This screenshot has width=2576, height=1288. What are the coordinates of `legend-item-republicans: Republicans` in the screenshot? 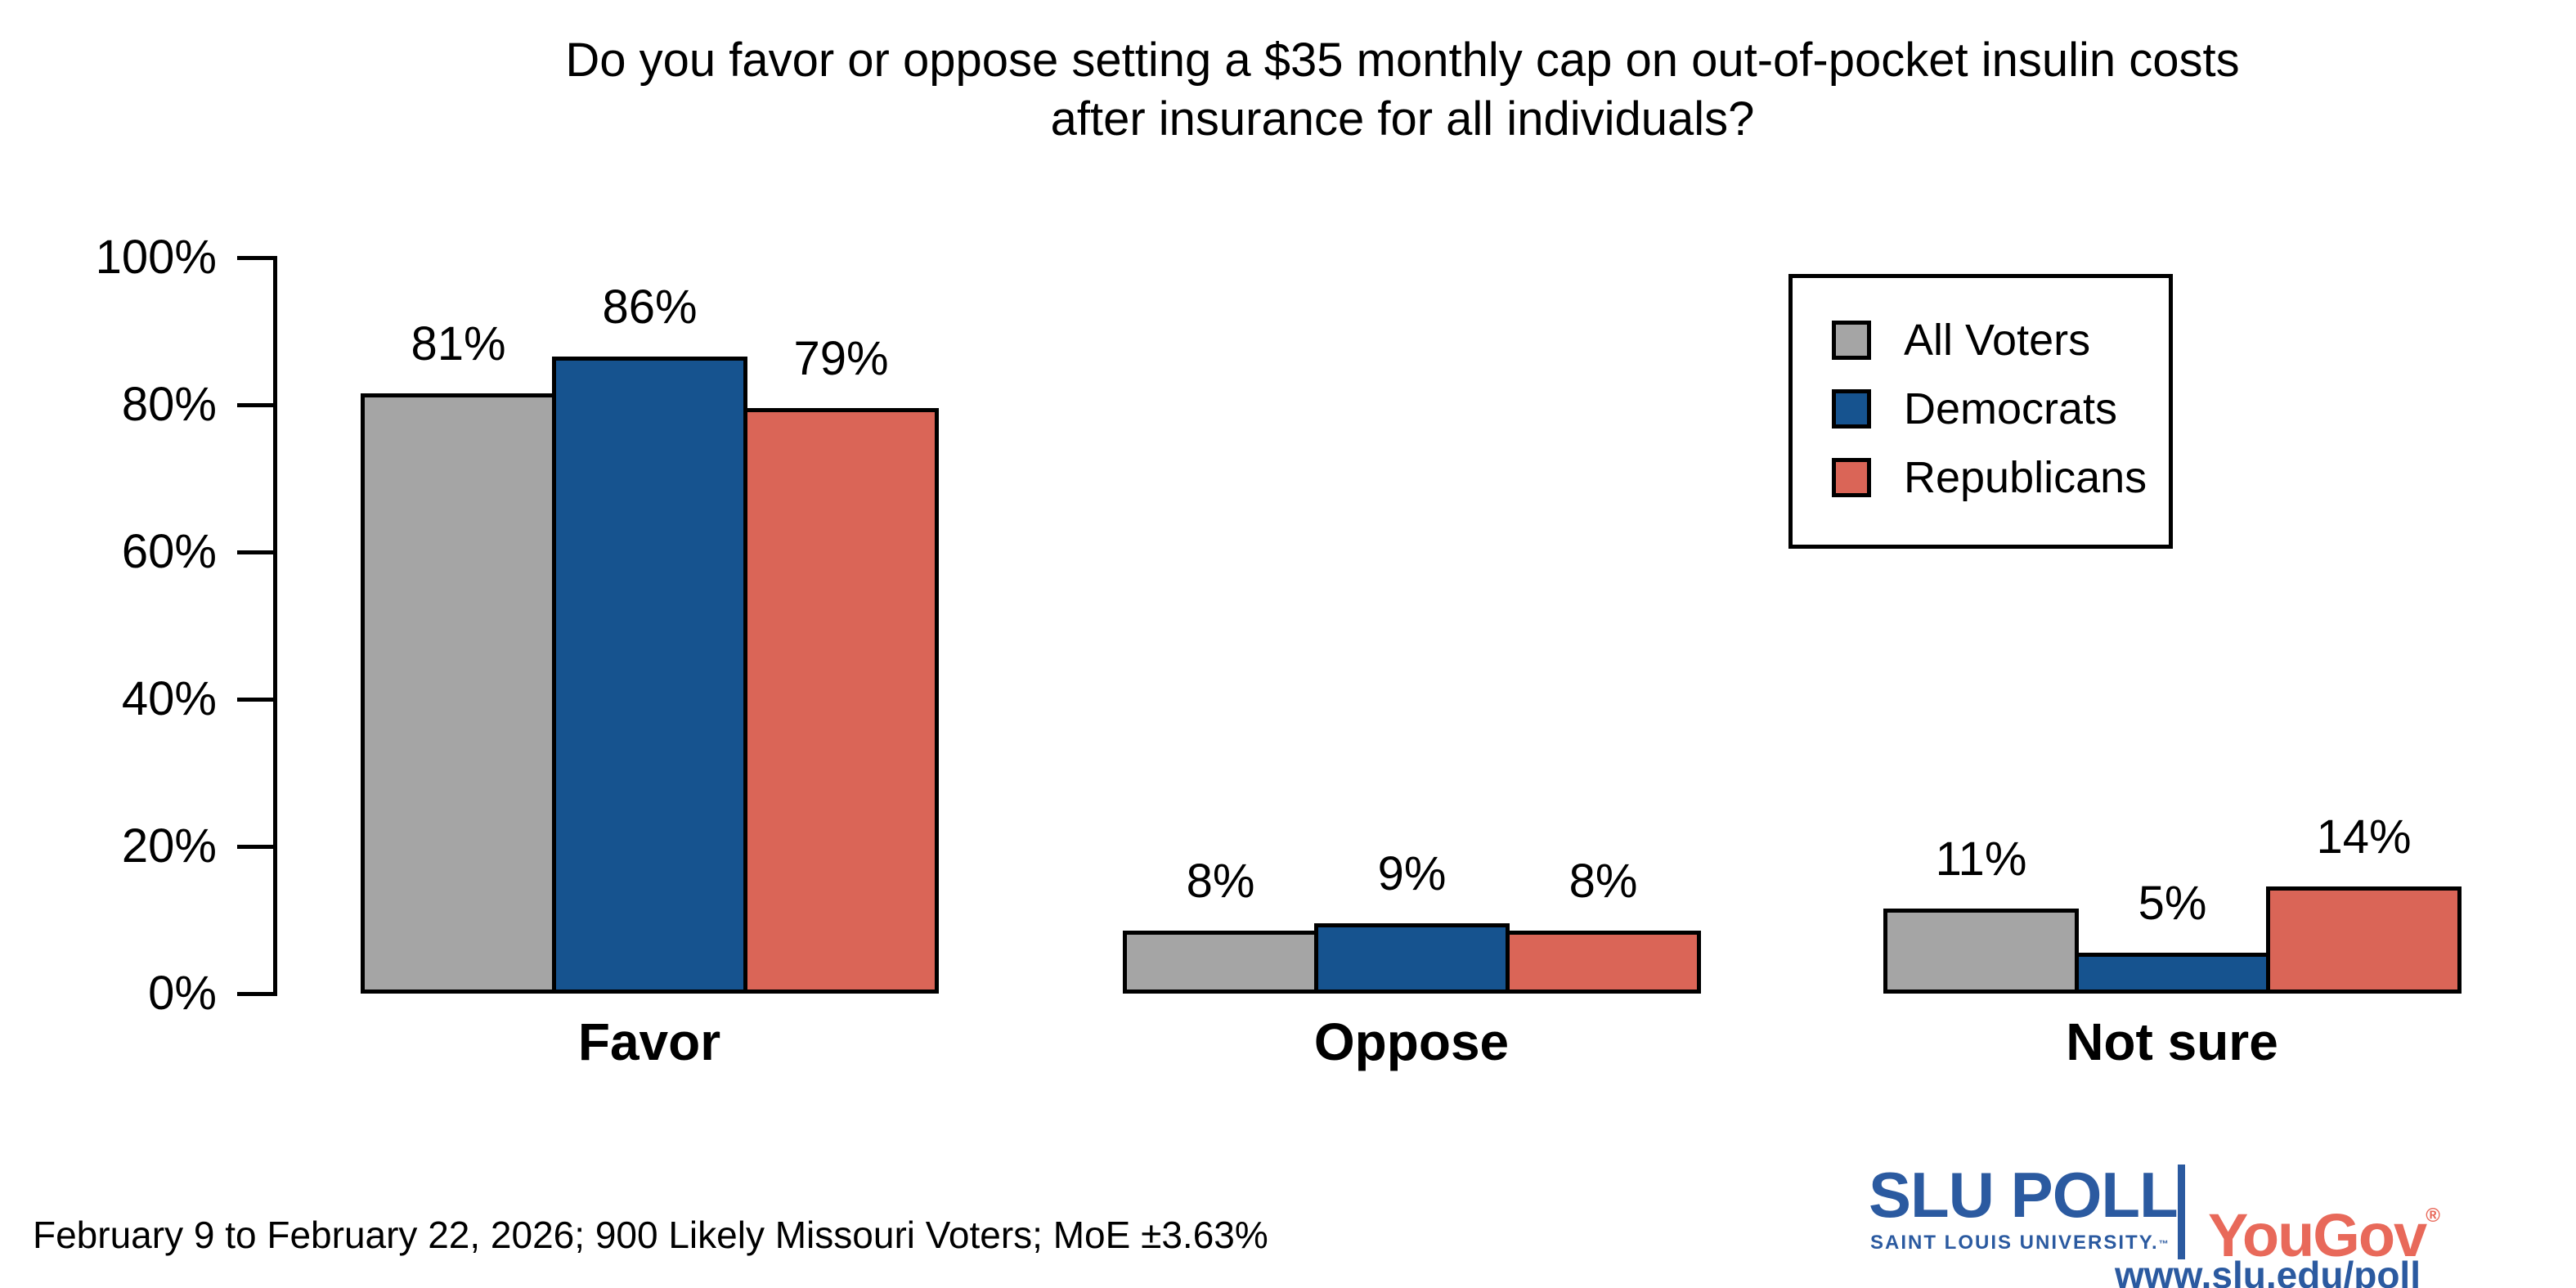 It's located at (2000, 477).